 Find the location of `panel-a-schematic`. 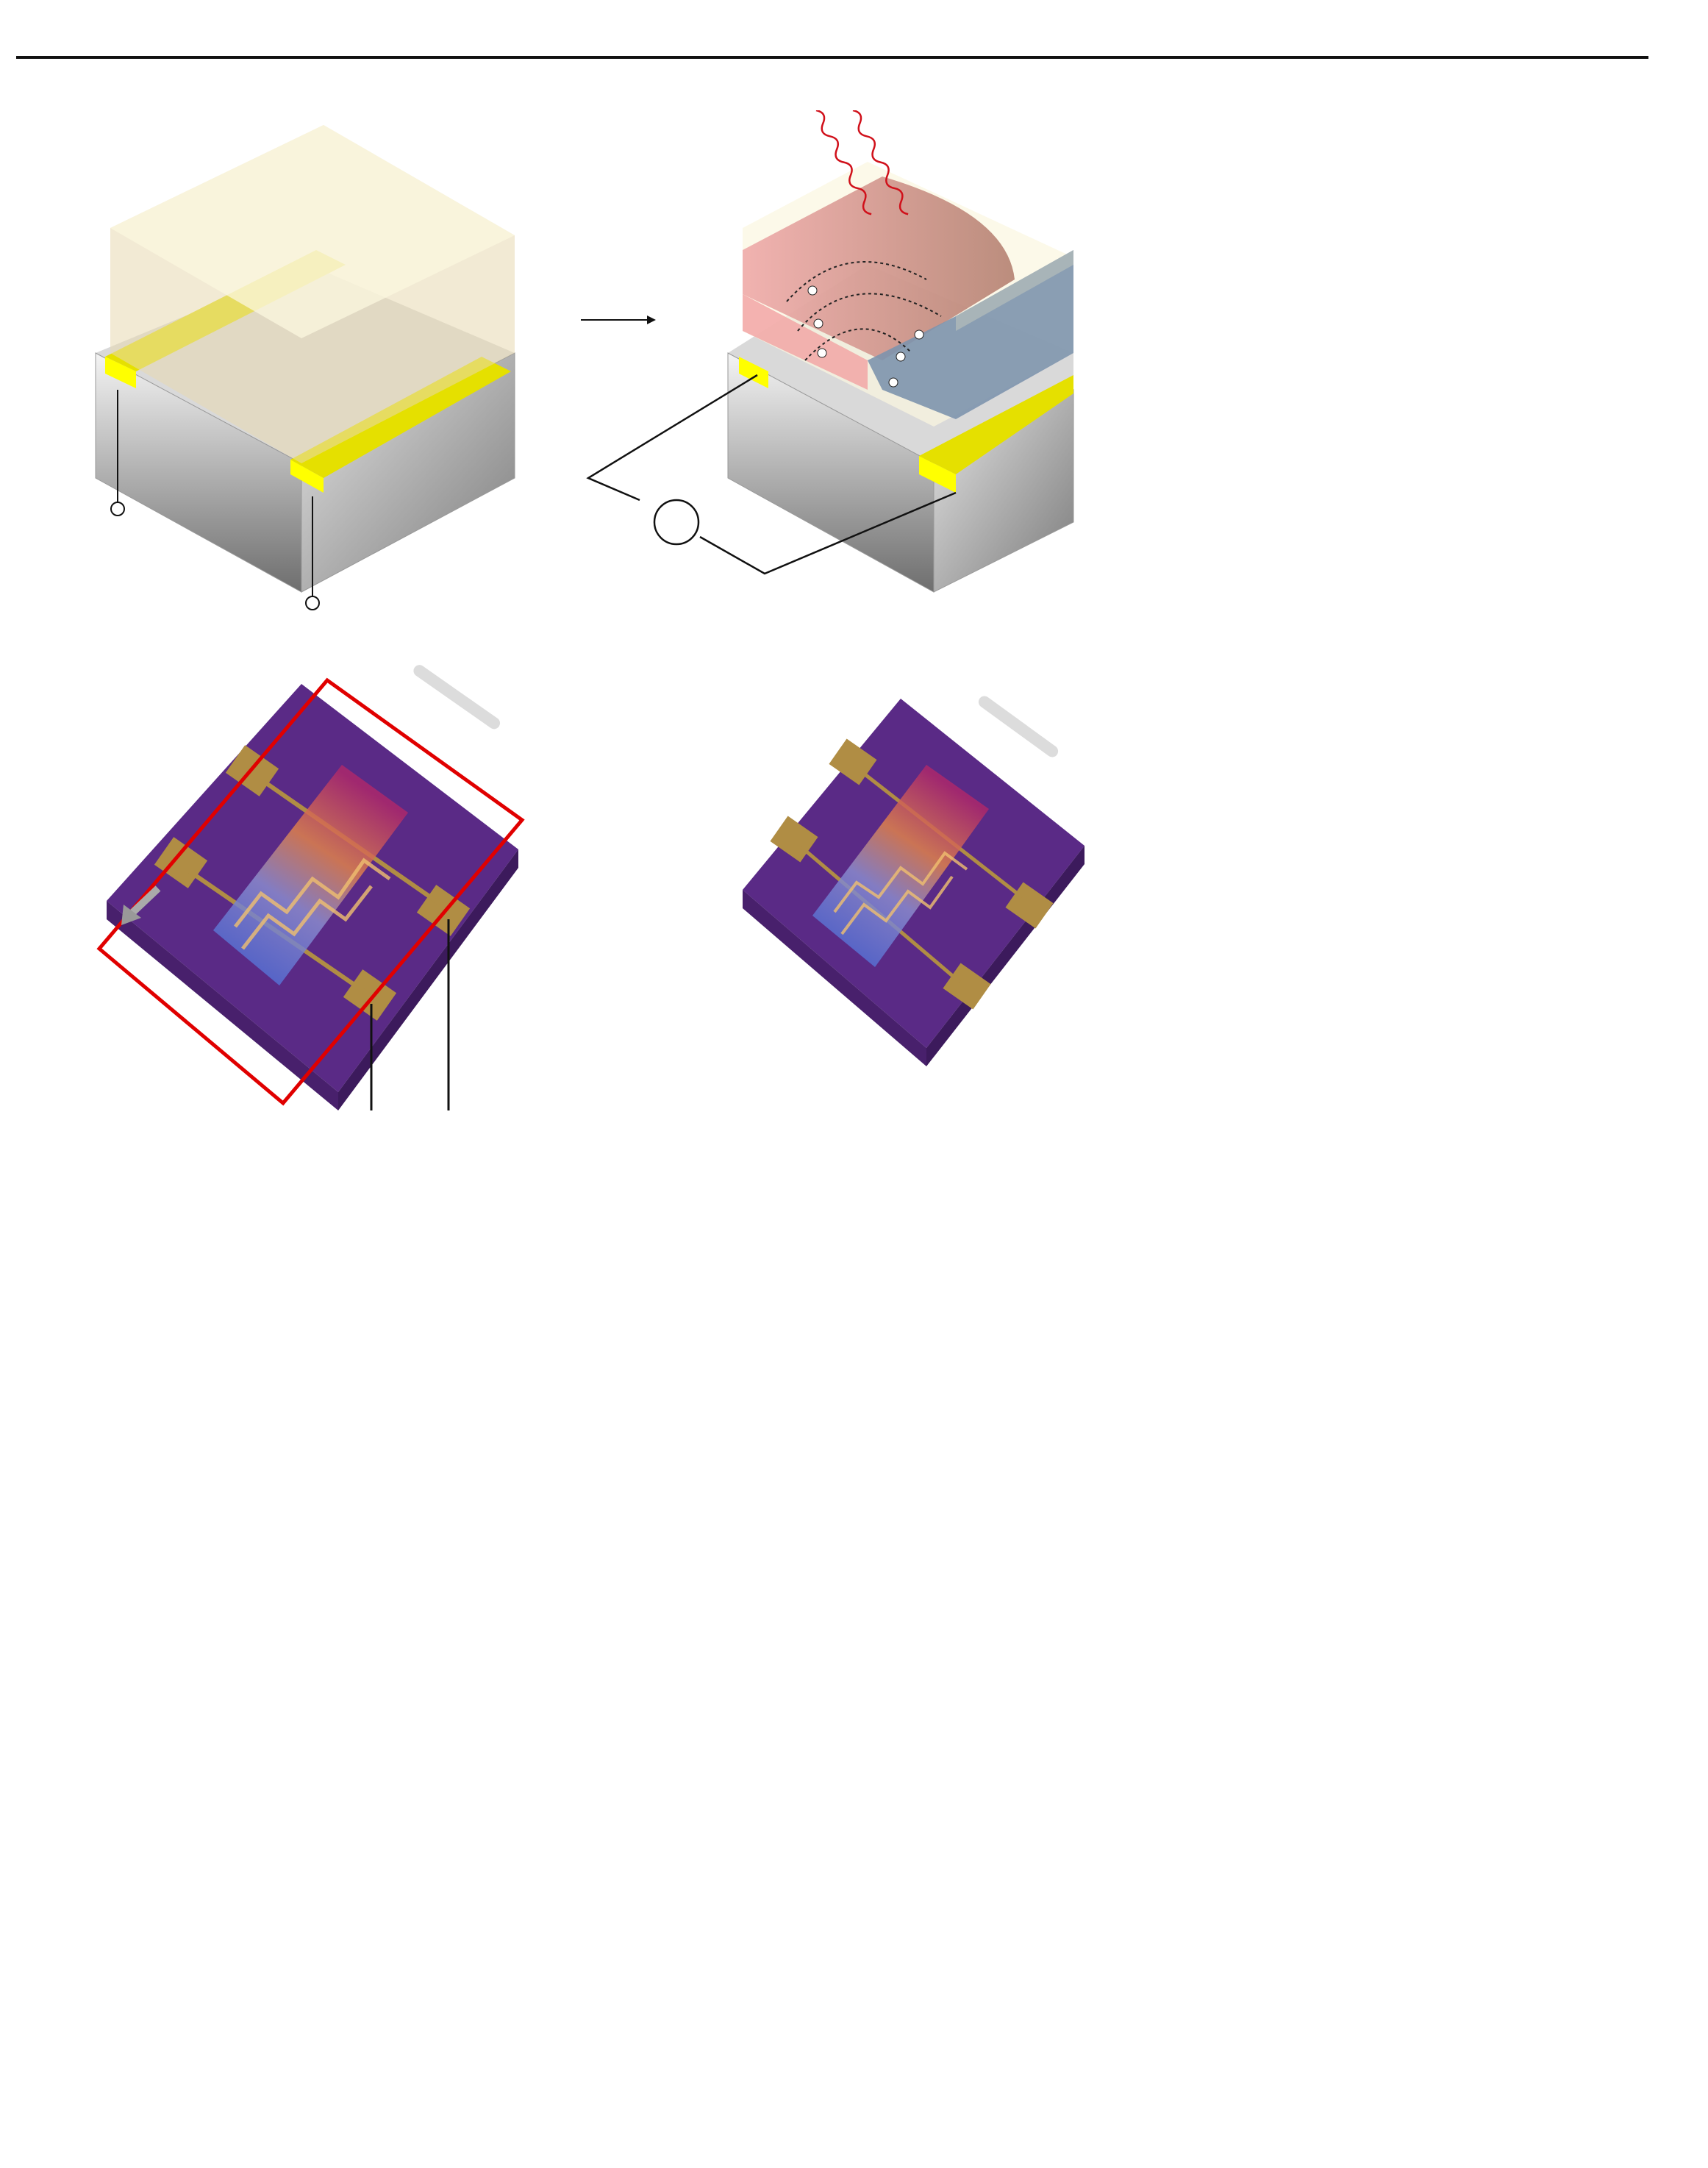

panel-a-schematic is located at coordinates (584, 360).